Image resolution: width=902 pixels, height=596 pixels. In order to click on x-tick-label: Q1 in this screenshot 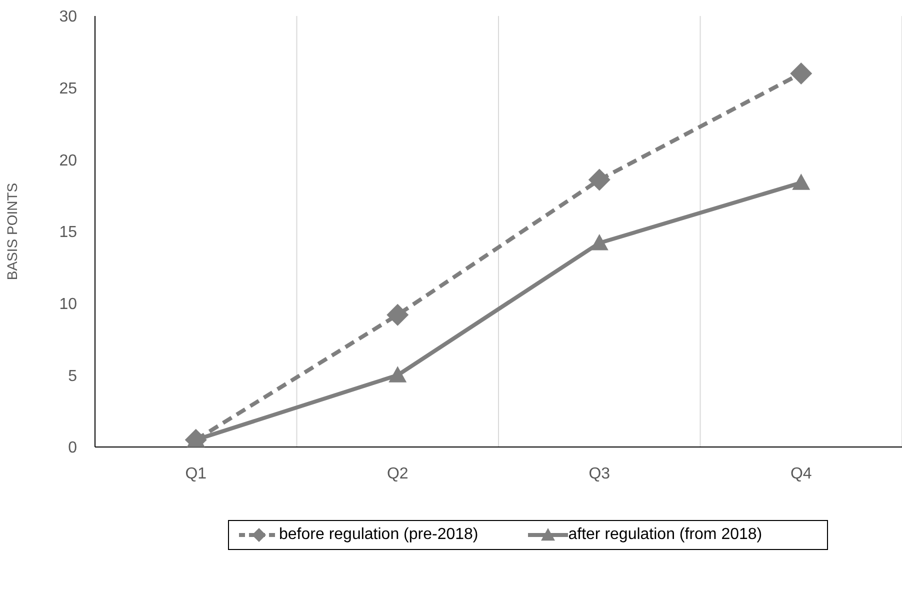, I will do `click(196, 473)`.